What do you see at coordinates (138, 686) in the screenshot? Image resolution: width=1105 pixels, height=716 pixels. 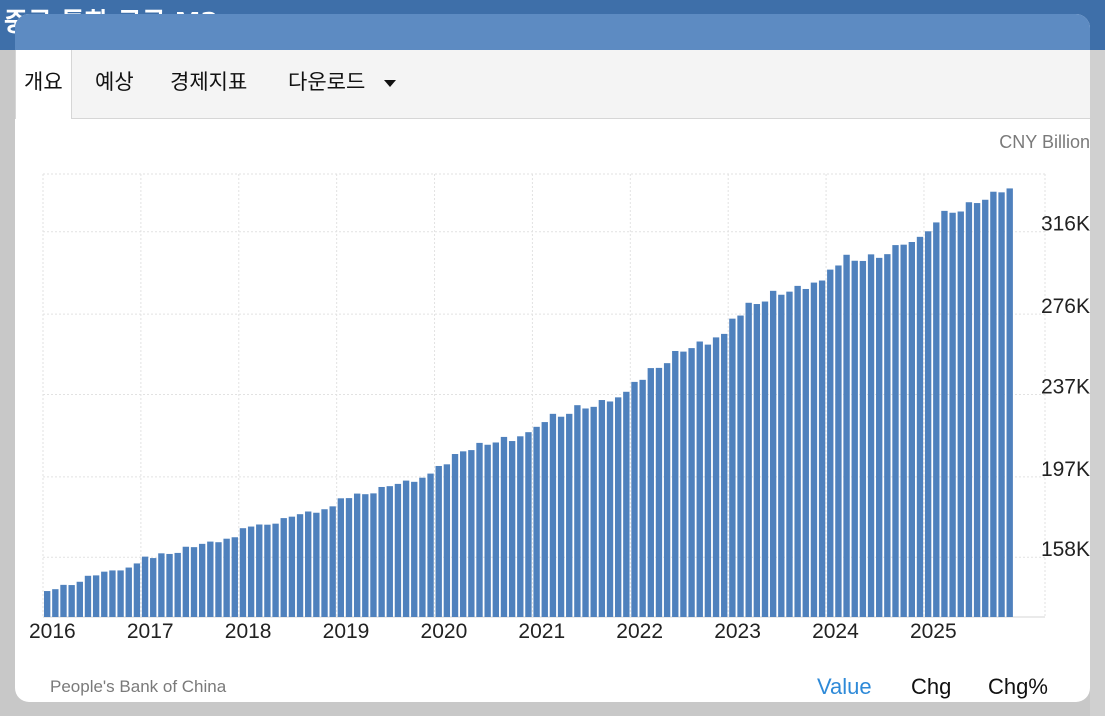 I see `source-label: People's Bank of China` at bounding box center [138, 686].